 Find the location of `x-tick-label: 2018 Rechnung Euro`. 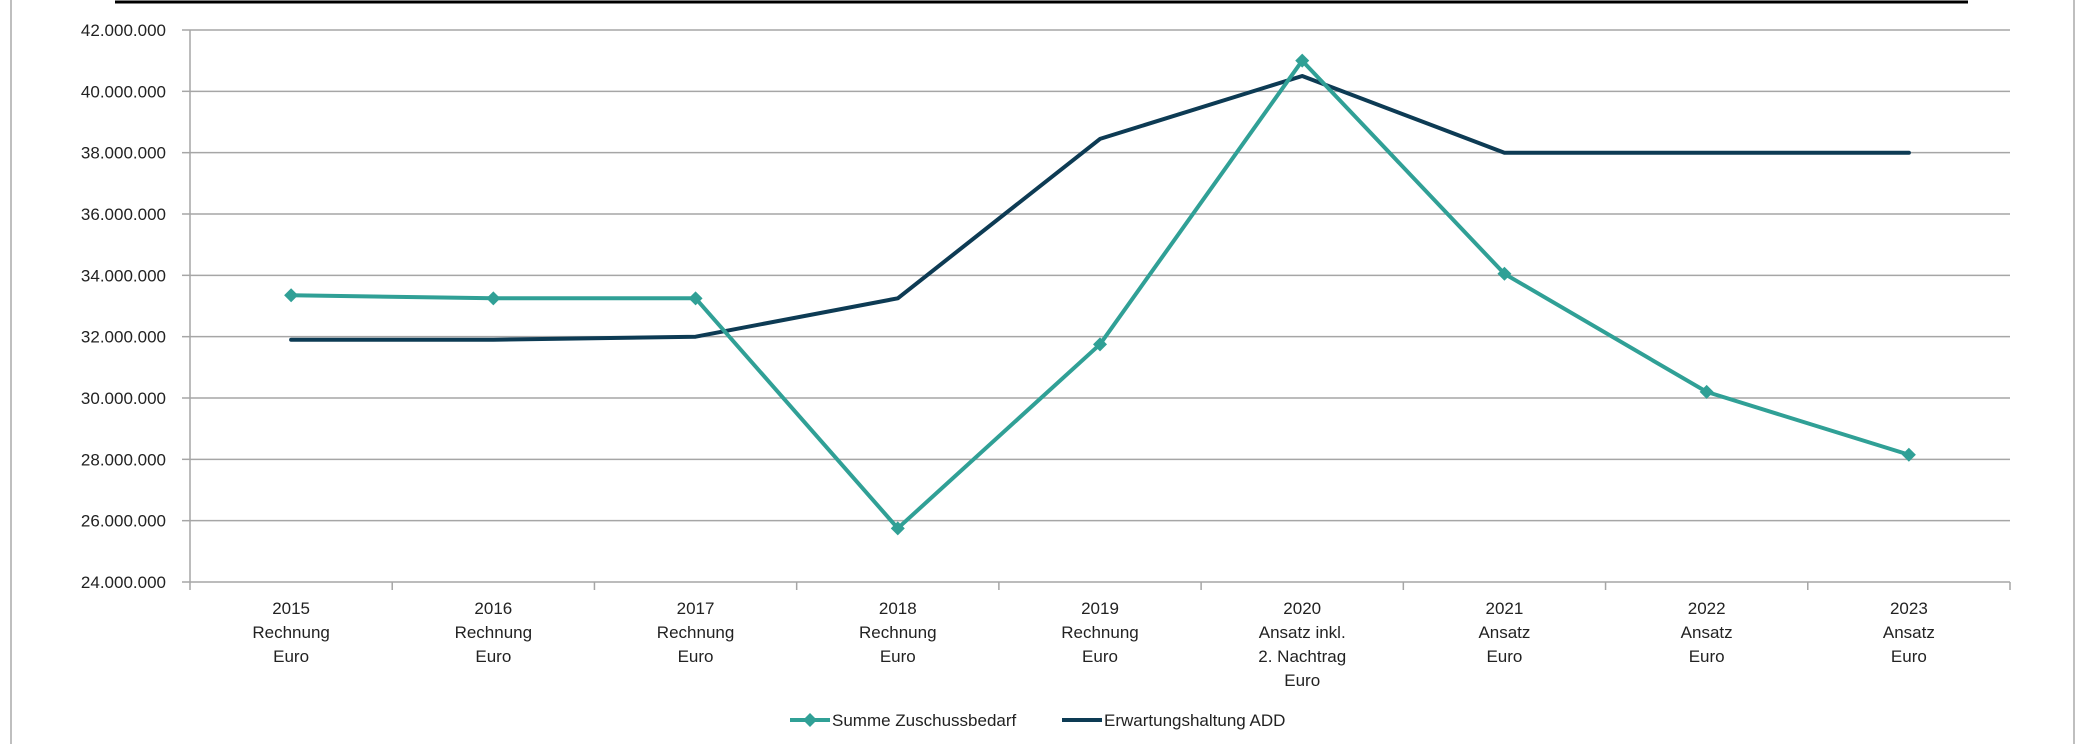

x-tick-label: 2018 Rechnung Euro is located at coordinates (898, 632).